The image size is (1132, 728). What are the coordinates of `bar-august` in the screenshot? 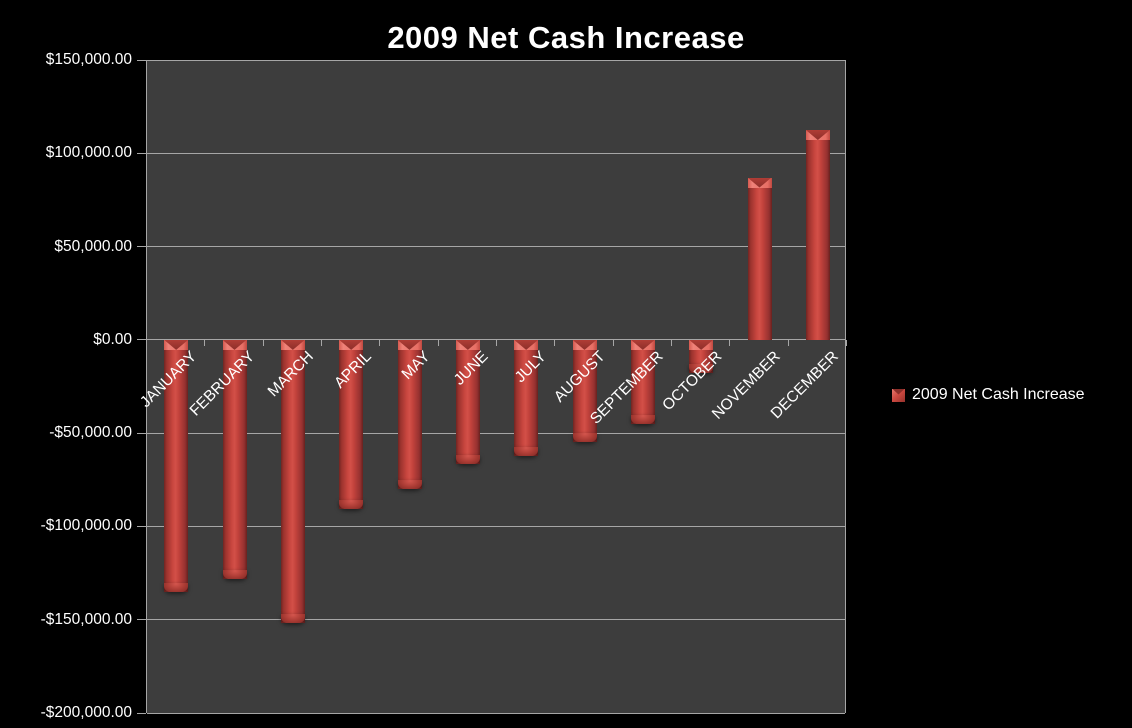 It's located at (584, 390).